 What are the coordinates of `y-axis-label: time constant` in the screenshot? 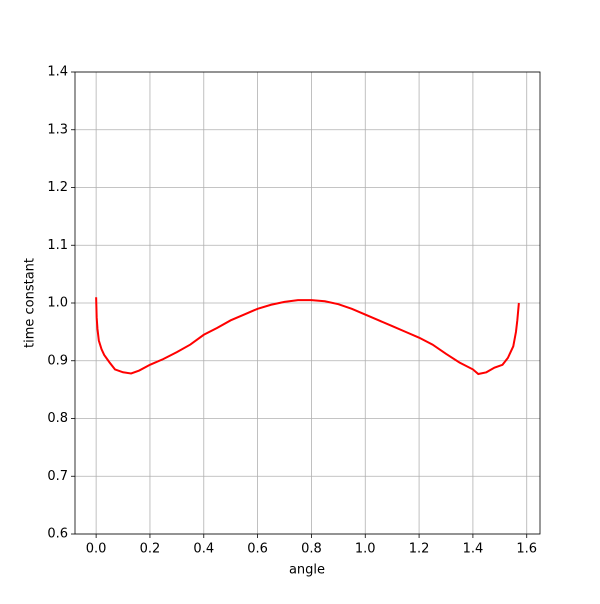 It's located at (30, 303).